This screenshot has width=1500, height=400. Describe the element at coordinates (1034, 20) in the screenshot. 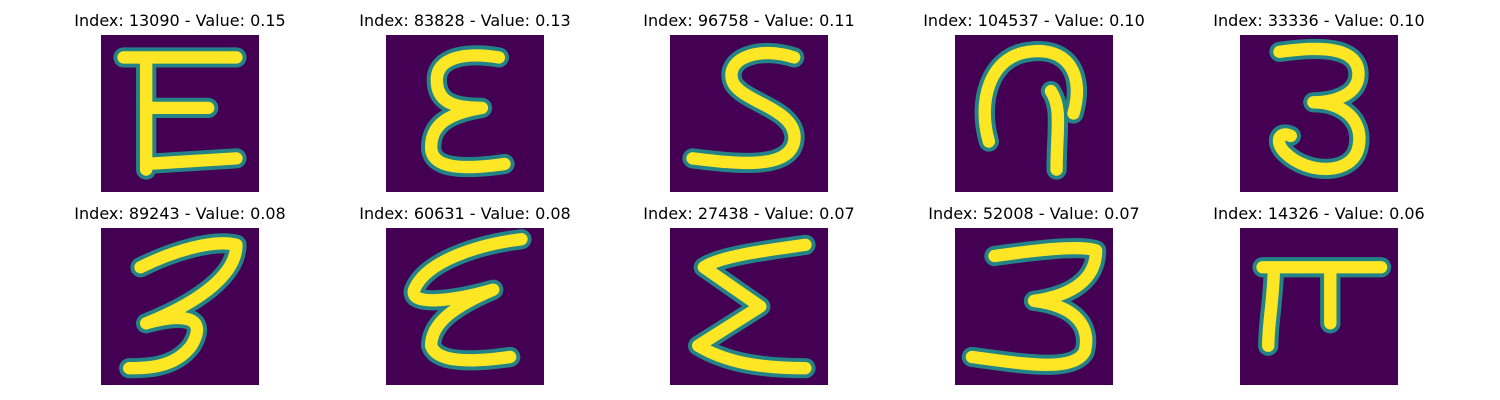

I see `sample-title: Index: 104537 - Value: 0.10` at that location.